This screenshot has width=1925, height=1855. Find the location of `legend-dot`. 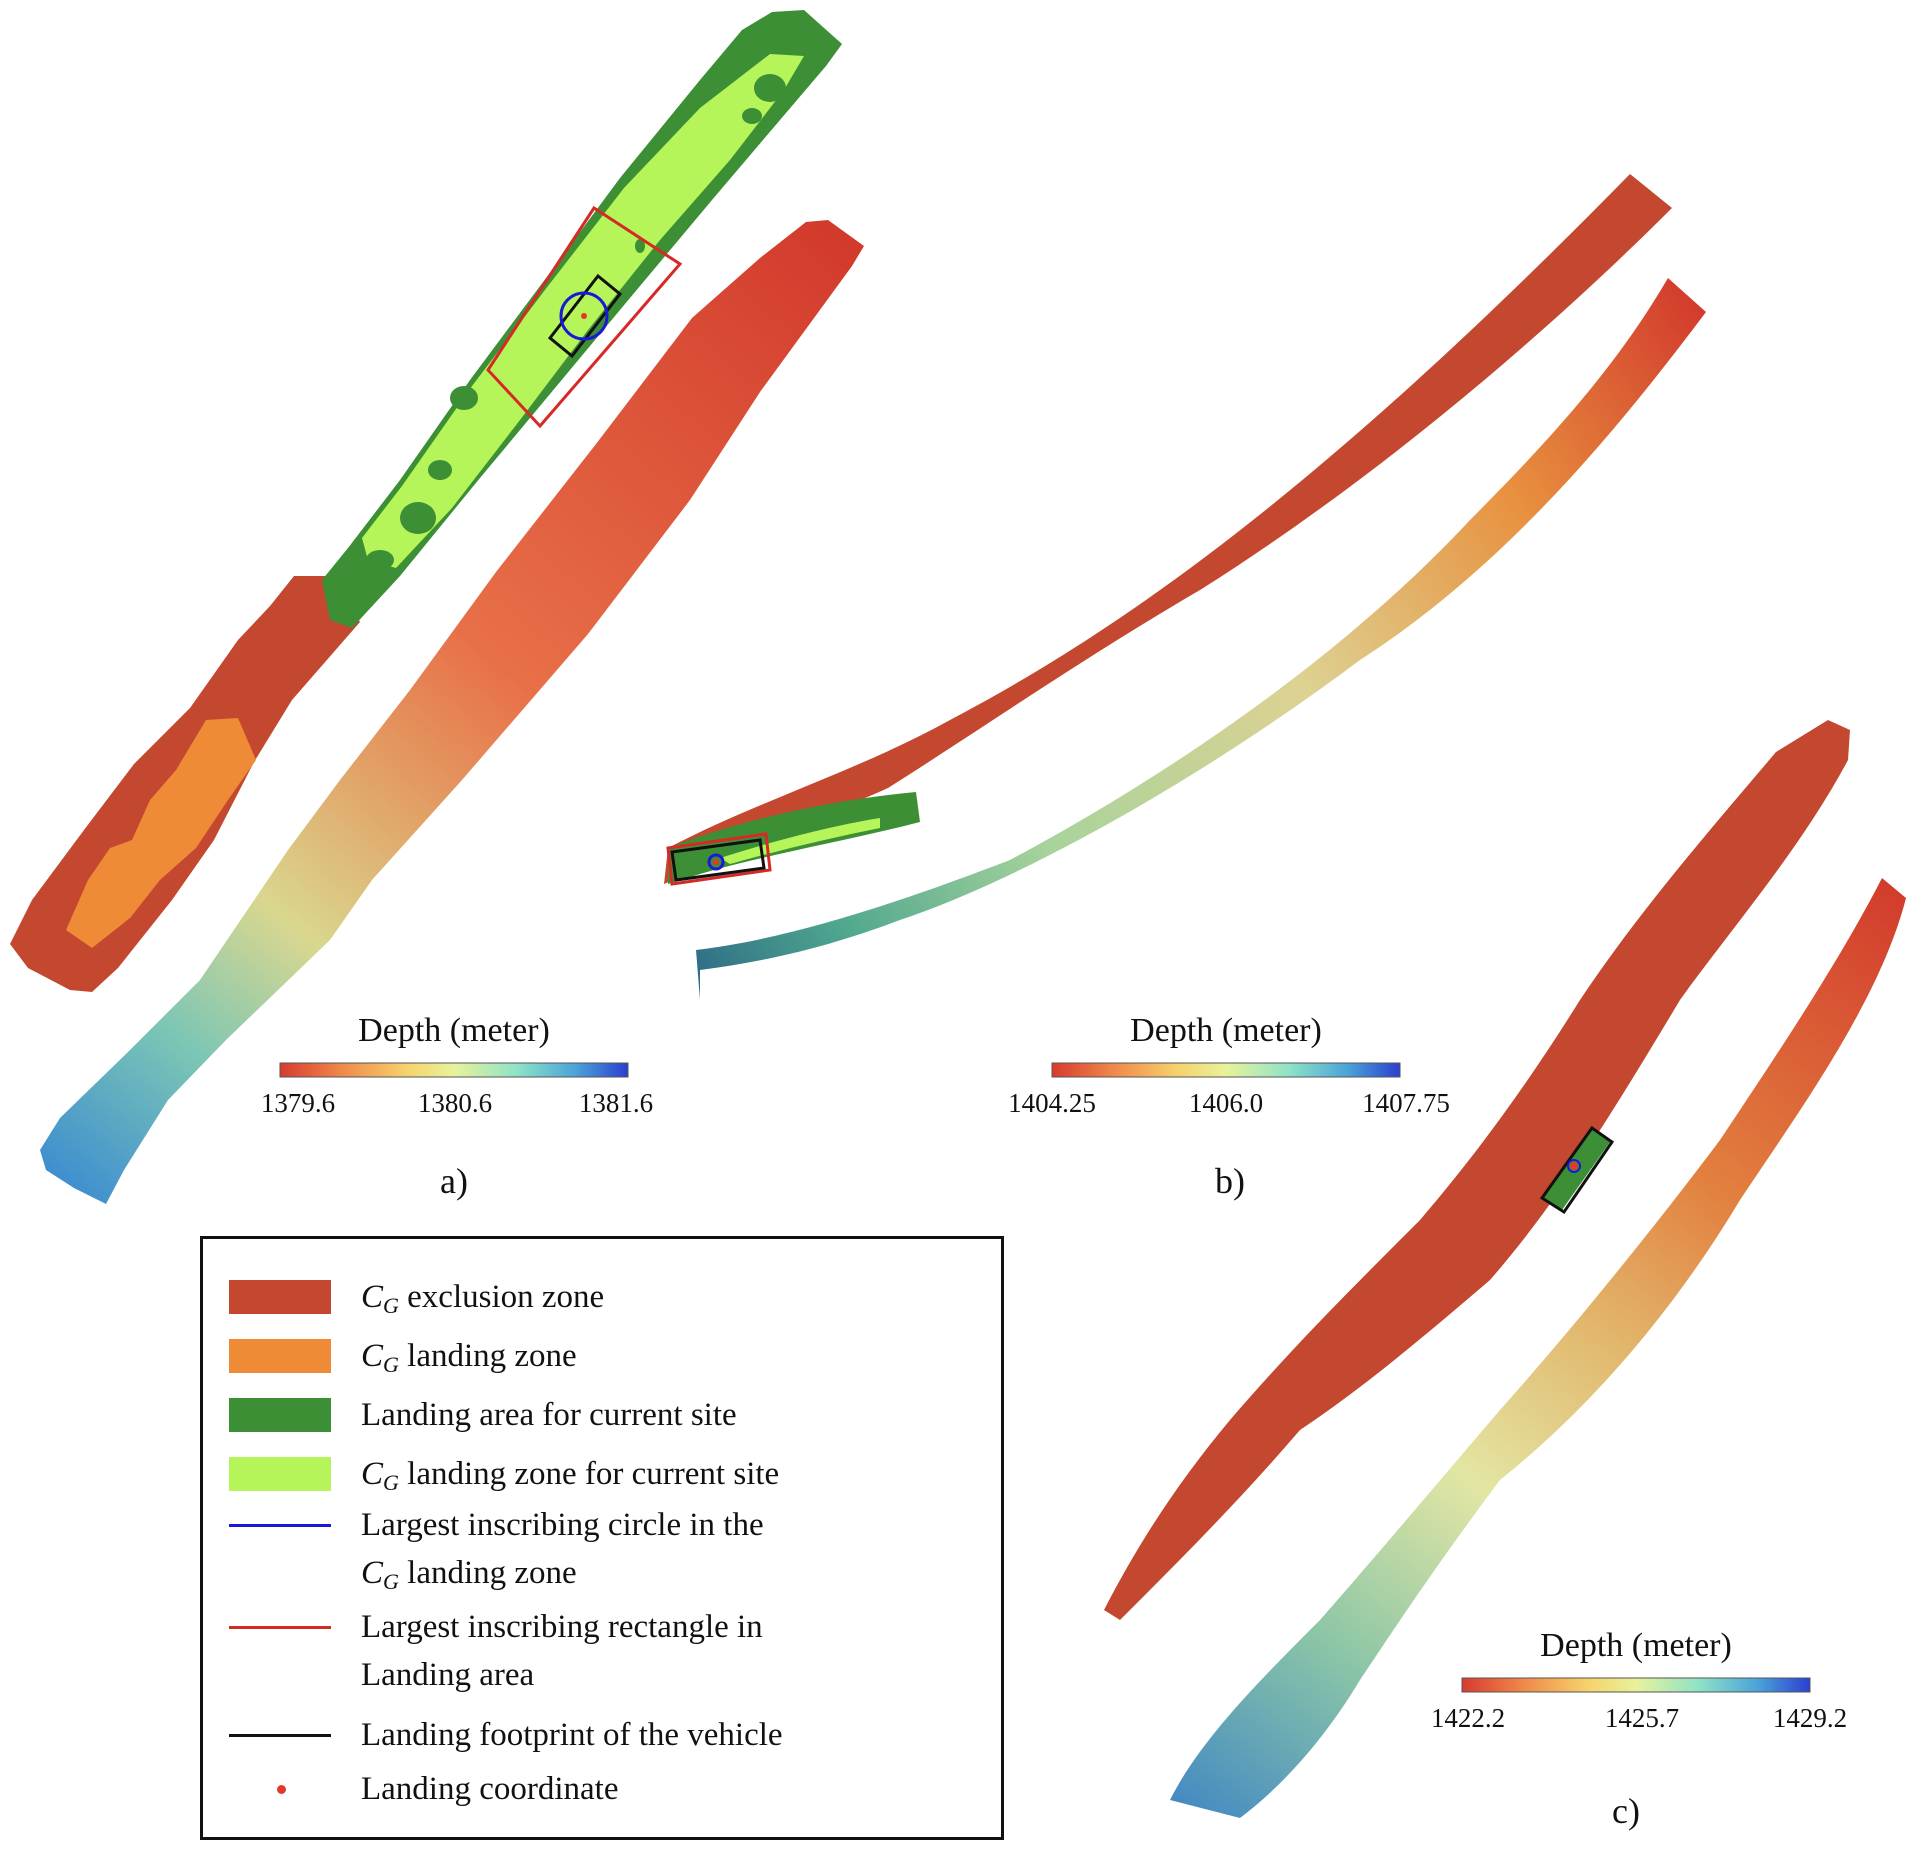

legend-dot is located at coordinates (281, 1789).